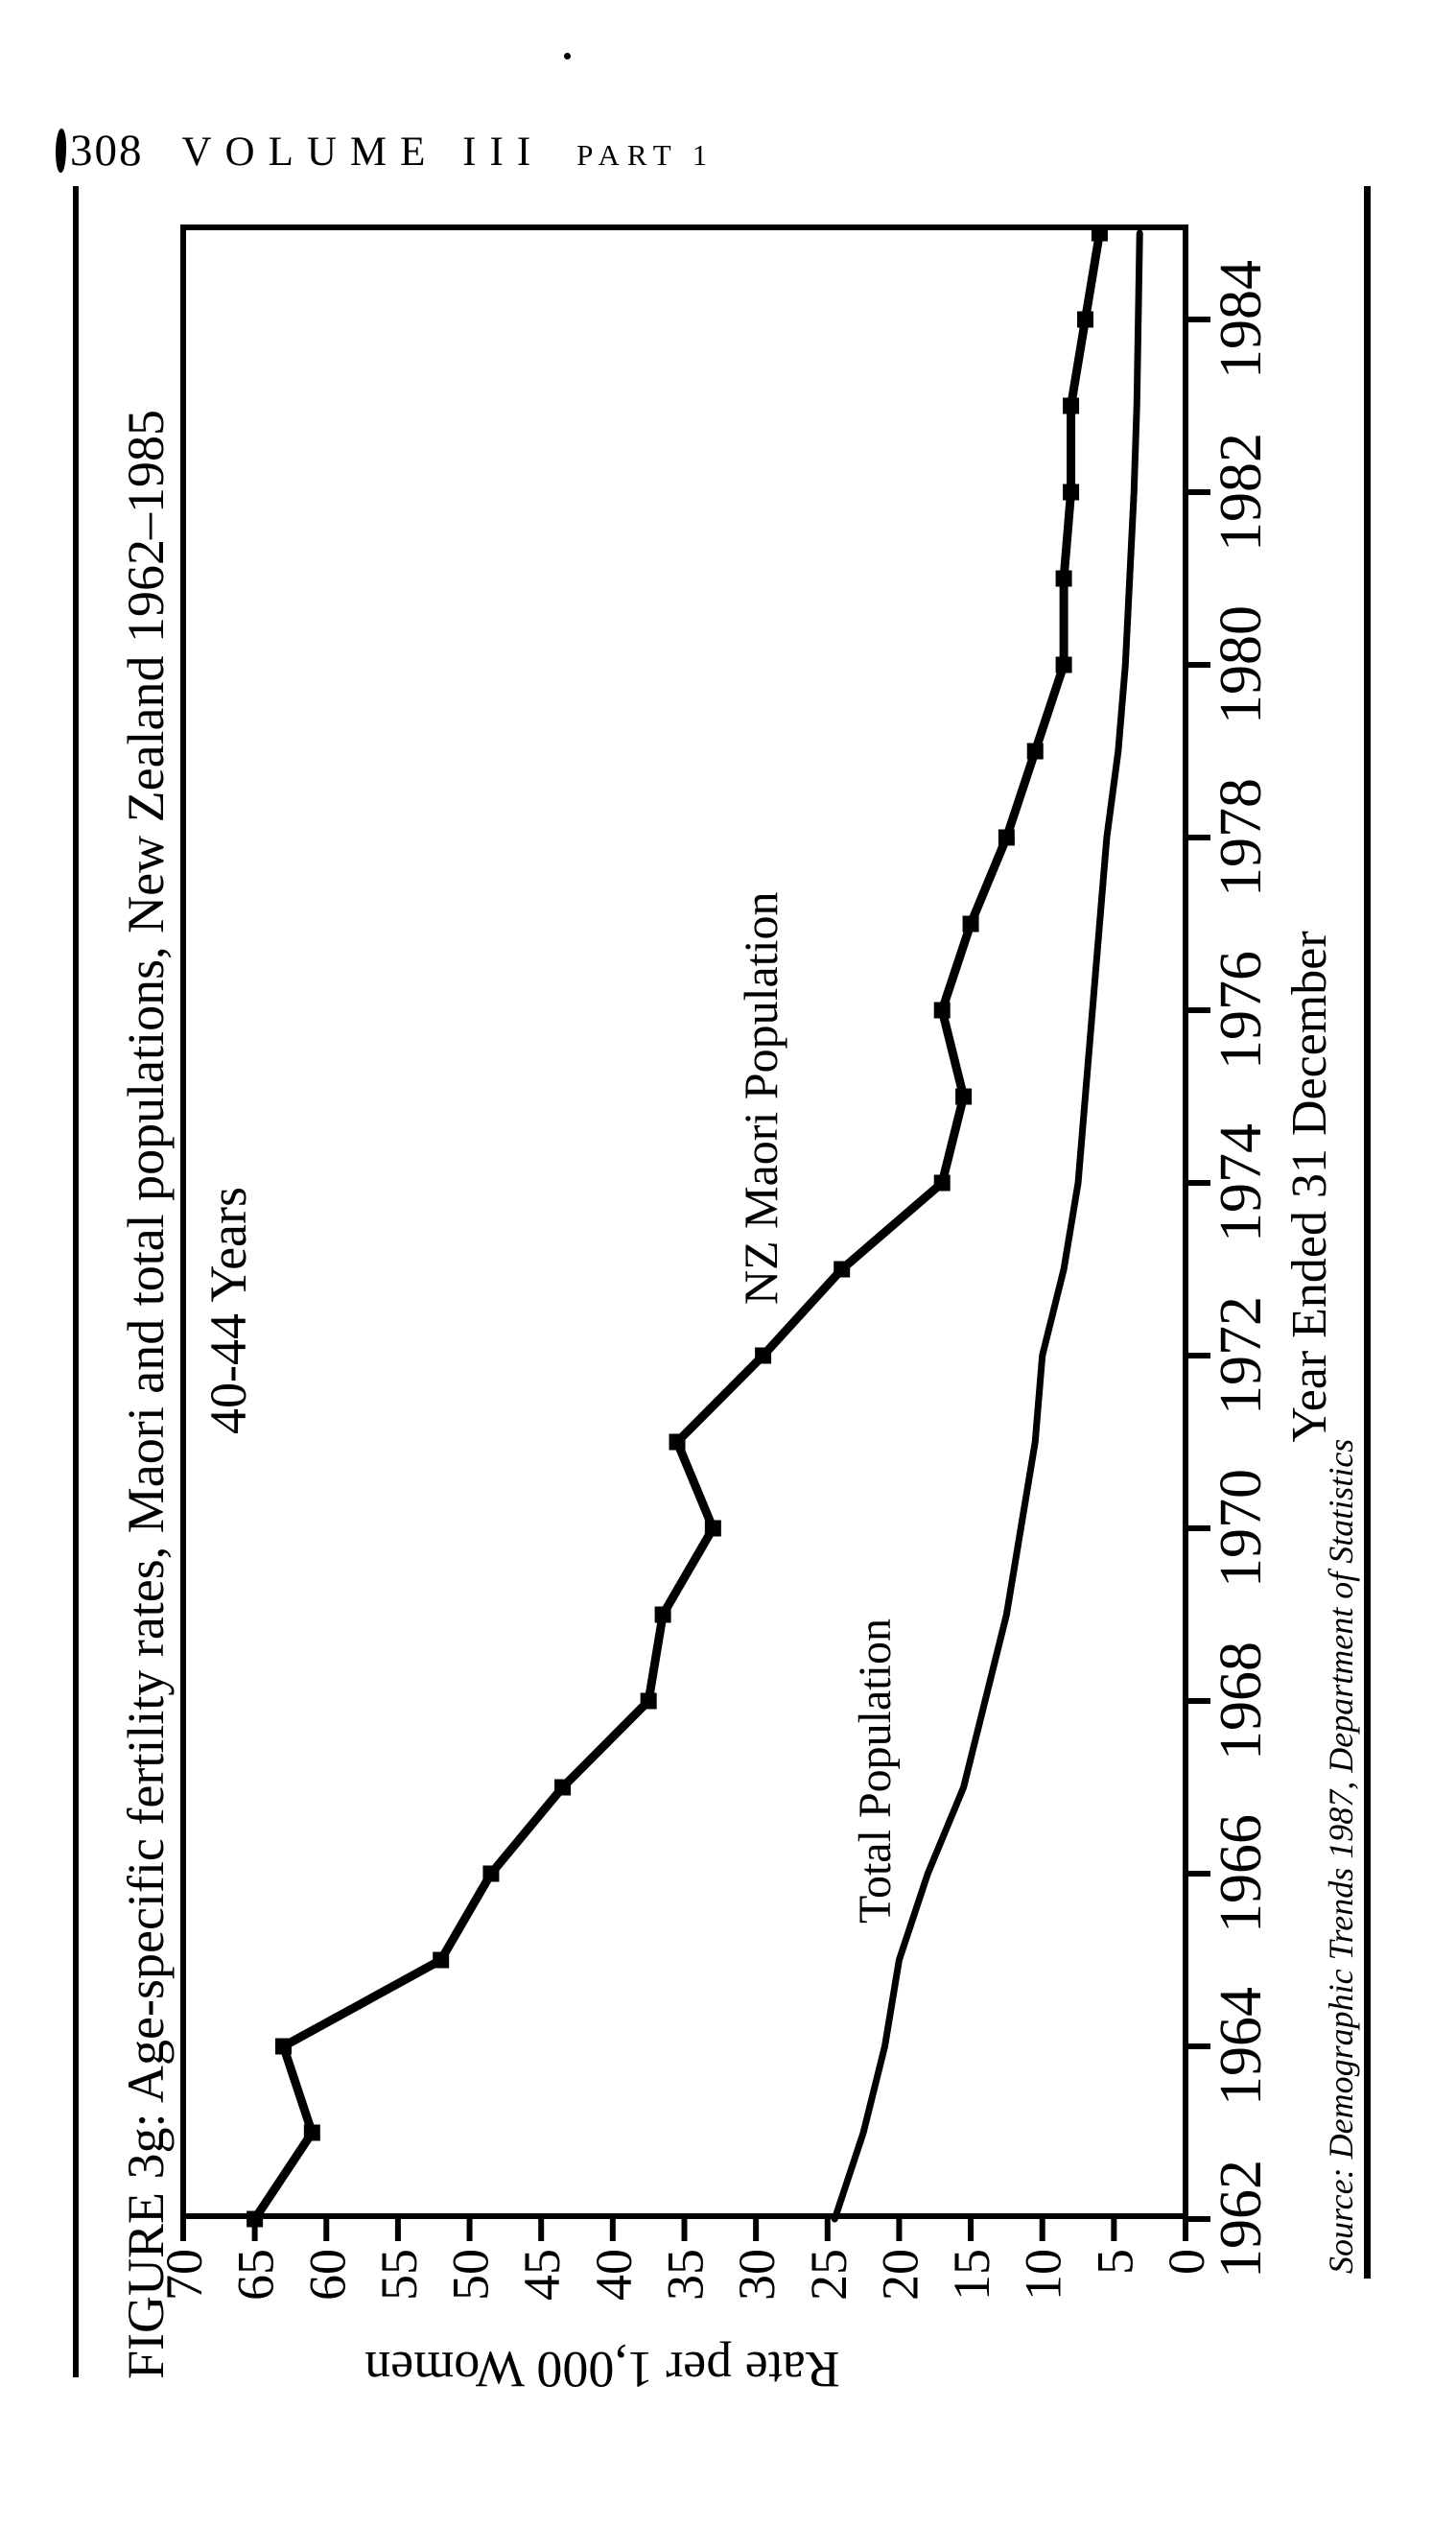  Describe the element at coordinates (700, 155) in the screenshot. I see `part-number: 1` at that location.